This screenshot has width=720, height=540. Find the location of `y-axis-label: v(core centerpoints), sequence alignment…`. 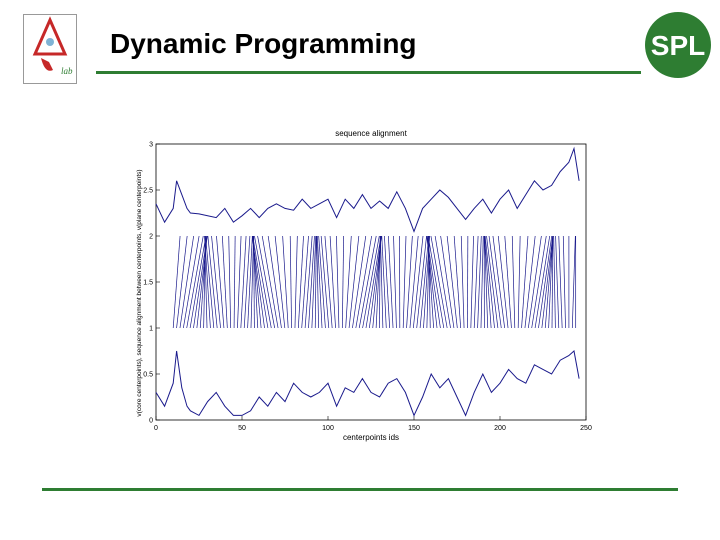

y-axis-label: v(core centerpoints), sequence alignment… is located at coordinates (139, 292).